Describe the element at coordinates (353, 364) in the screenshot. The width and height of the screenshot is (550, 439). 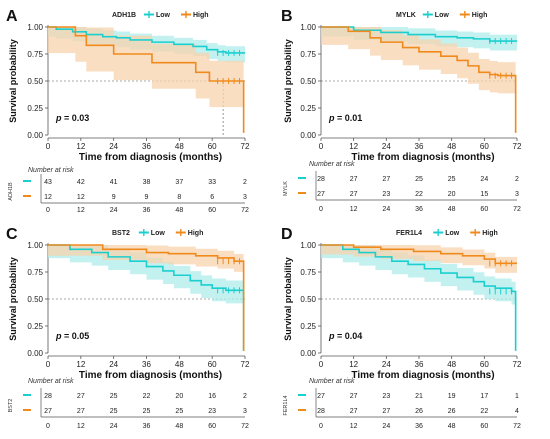
I see `x-tick-label: 12` at that location.